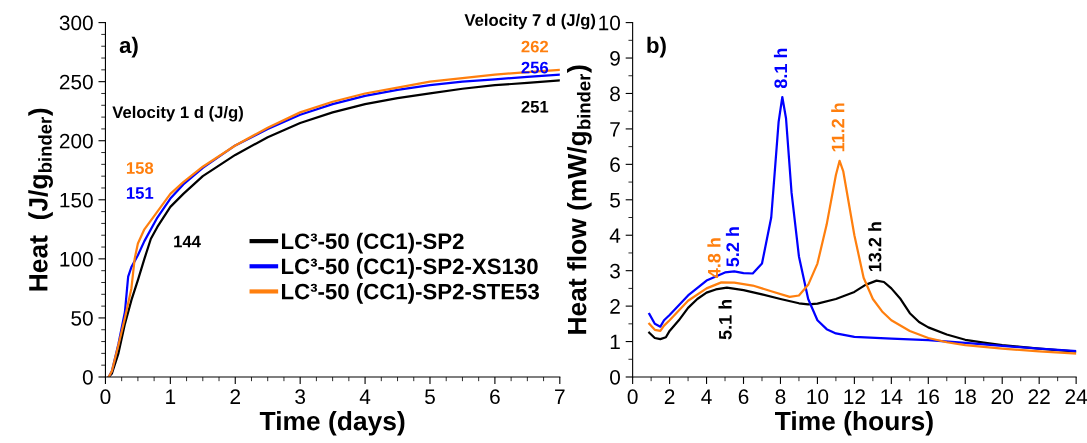 This screenshot has height=443, width=1087. I want to click on x-tick-label: 14, so click(892, 396).